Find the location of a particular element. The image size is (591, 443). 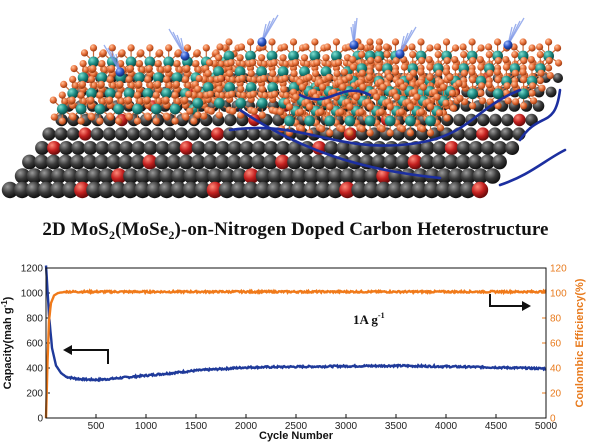

y-left-tick-label: 1200 is located at coordinates (32, 269).